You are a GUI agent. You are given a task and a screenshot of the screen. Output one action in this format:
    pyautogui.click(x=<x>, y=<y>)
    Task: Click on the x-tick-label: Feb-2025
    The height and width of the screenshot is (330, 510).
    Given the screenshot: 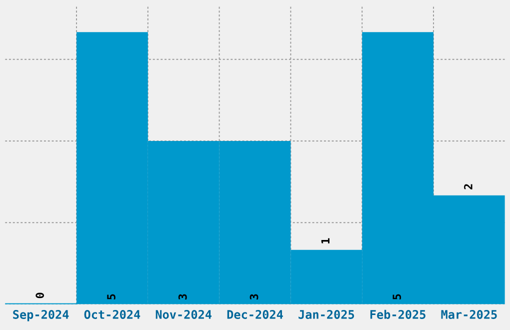 What is the action you would take?
    pyautogui.click(x=398, y=314)
    